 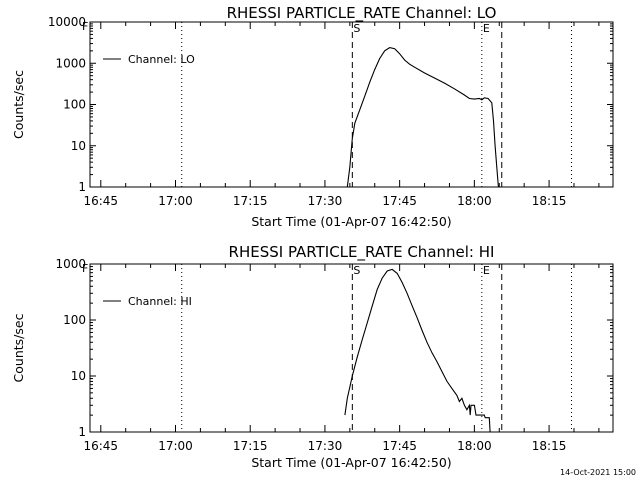 What do you see at coordinates (486, 28) in the screenshot?
I see `lo-marker-label: E` at bounding box center [486, 28].